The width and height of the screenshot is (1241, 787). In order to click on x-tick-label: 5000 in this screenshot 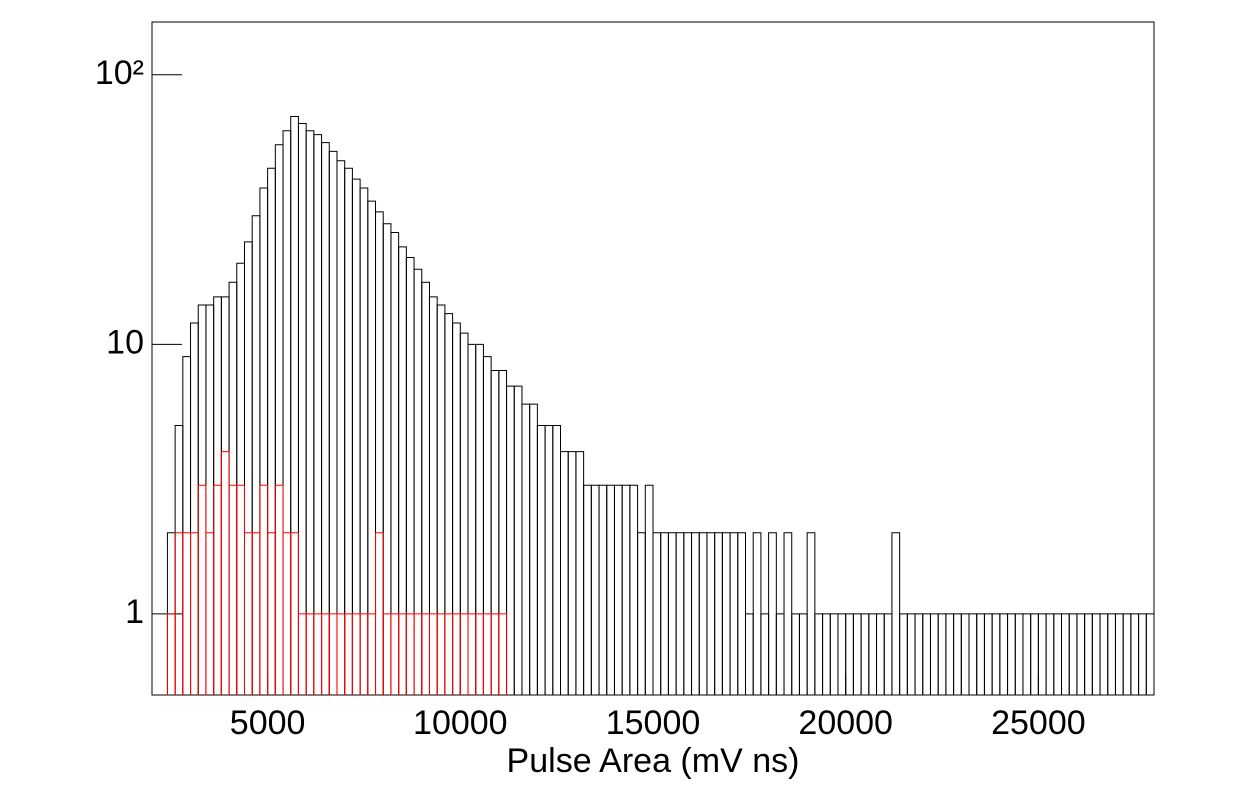, I will do `click(268, 723)`.